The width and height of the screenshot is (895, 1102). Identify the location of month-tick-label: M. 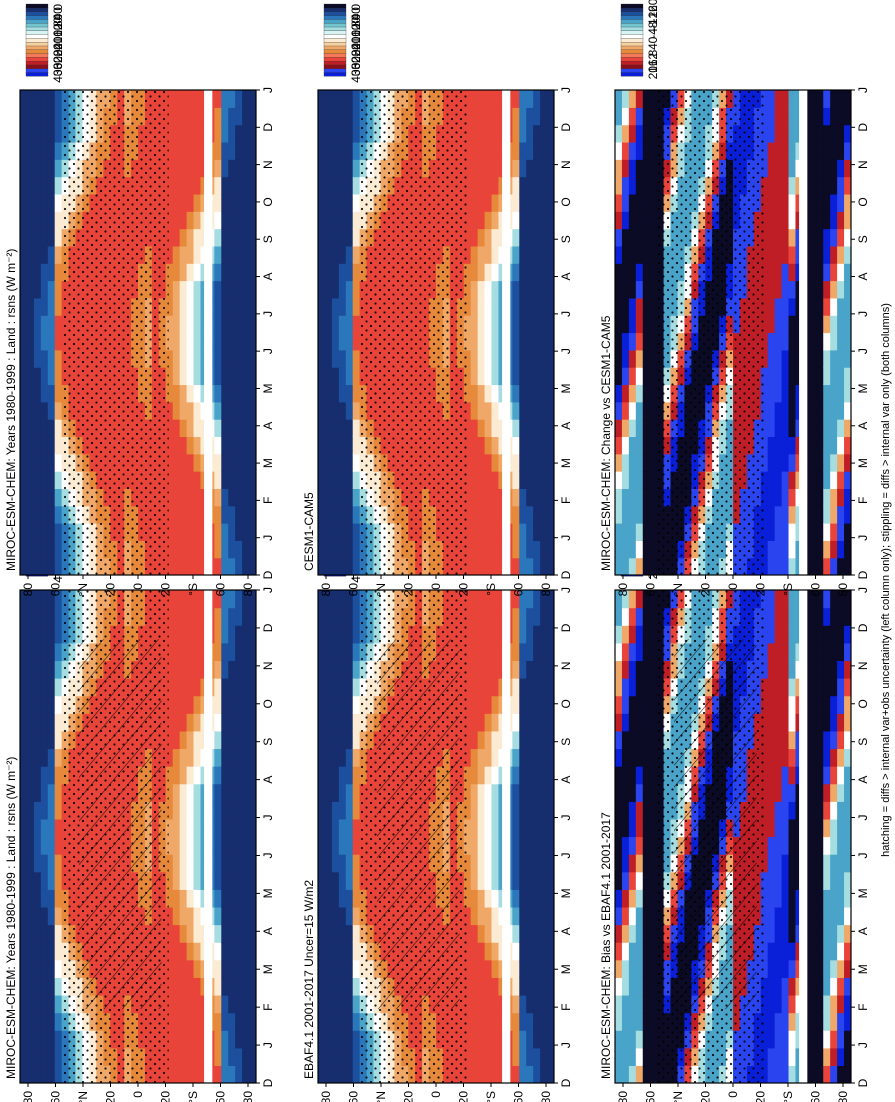
(566, 463).